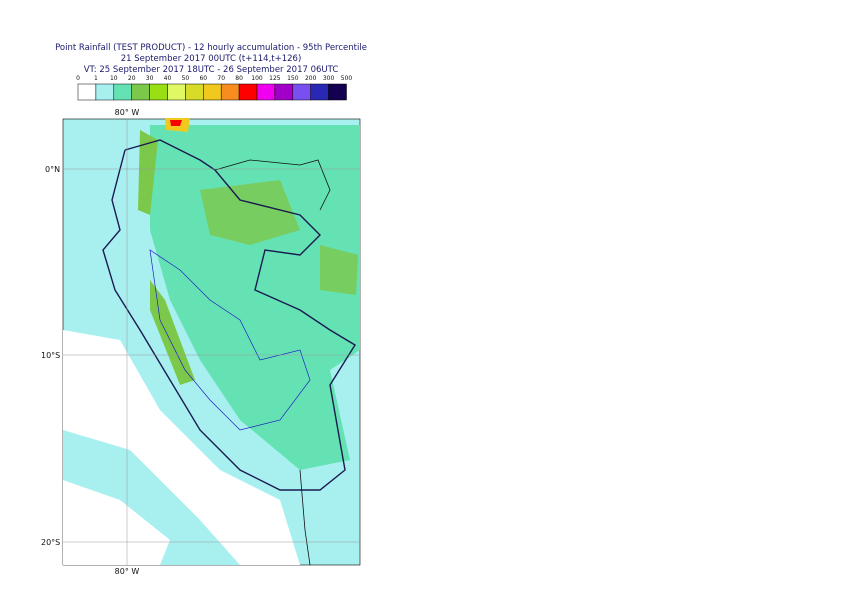 The height and width of the screenshot is (600, 842). I want to click on legend-label: 40, so click(168, 78).